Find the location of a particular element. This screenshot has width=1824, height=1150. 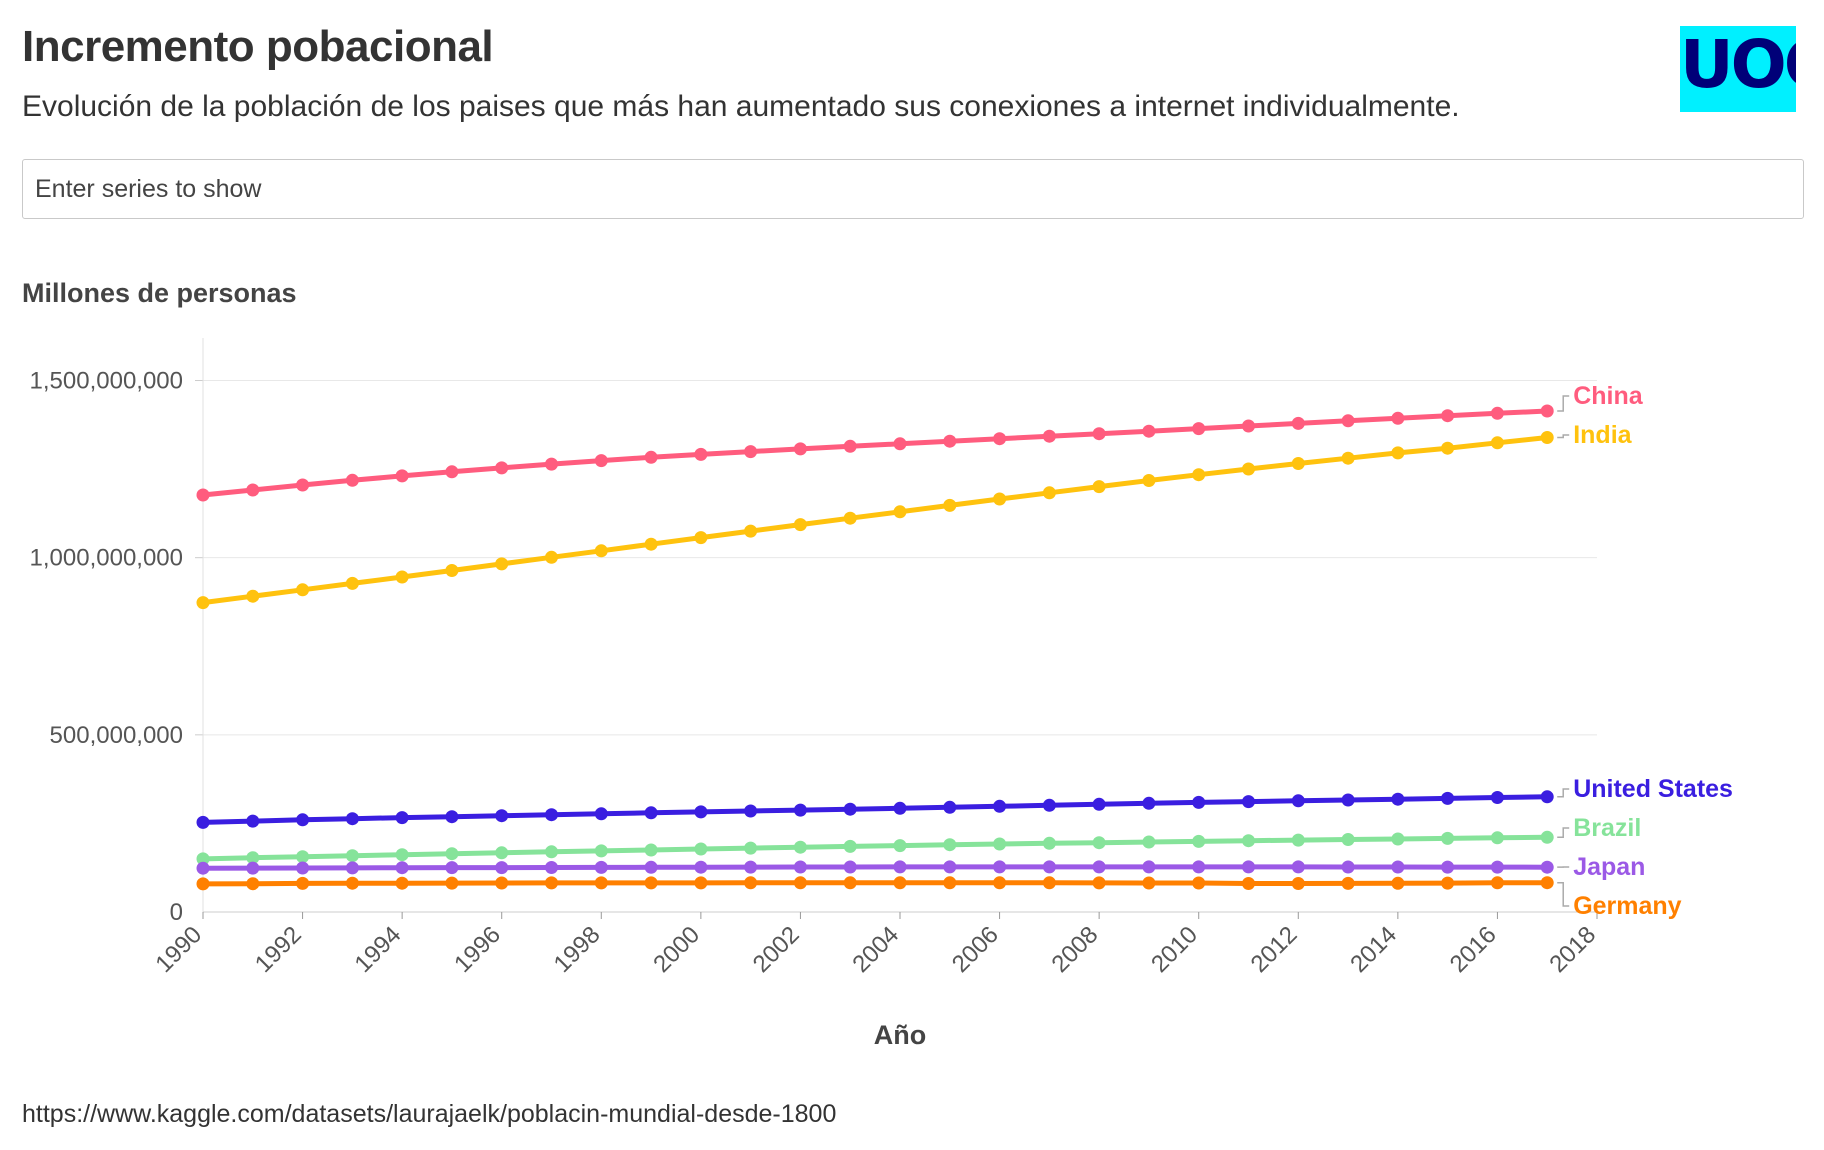

series-china is located at coordinates (875, 453).